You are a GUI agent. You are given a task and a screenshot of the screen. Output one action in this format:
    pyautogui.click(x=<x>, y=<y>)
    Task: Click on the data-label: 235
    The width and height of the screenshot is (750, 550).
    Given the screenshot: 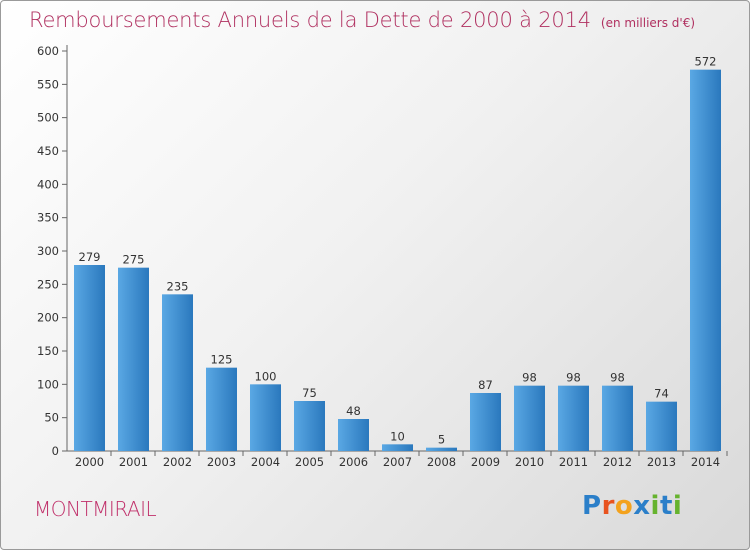 What is the action you would take?
    pyautogui.click(x=178, y=286)
    